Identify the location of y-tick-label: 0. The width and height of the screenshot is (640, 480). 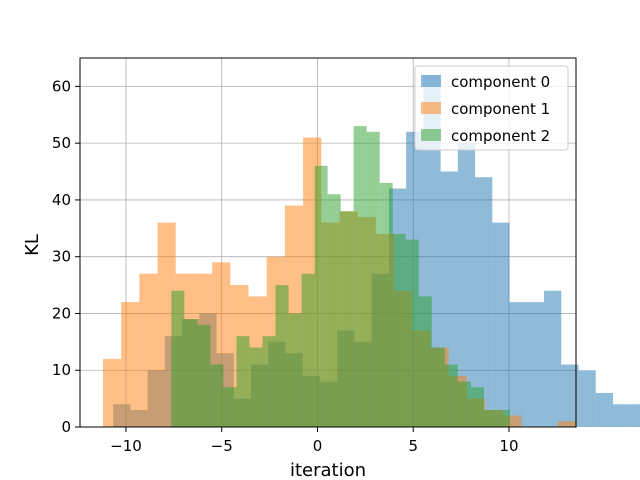
(66, 427).